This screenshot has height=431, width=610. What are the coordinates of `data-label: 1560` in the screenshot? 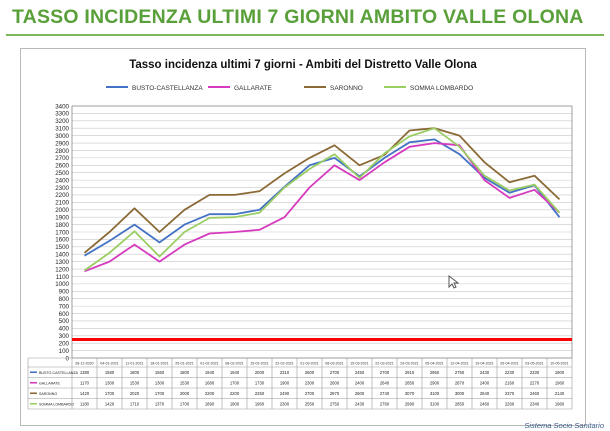 It's located at (160, 372).